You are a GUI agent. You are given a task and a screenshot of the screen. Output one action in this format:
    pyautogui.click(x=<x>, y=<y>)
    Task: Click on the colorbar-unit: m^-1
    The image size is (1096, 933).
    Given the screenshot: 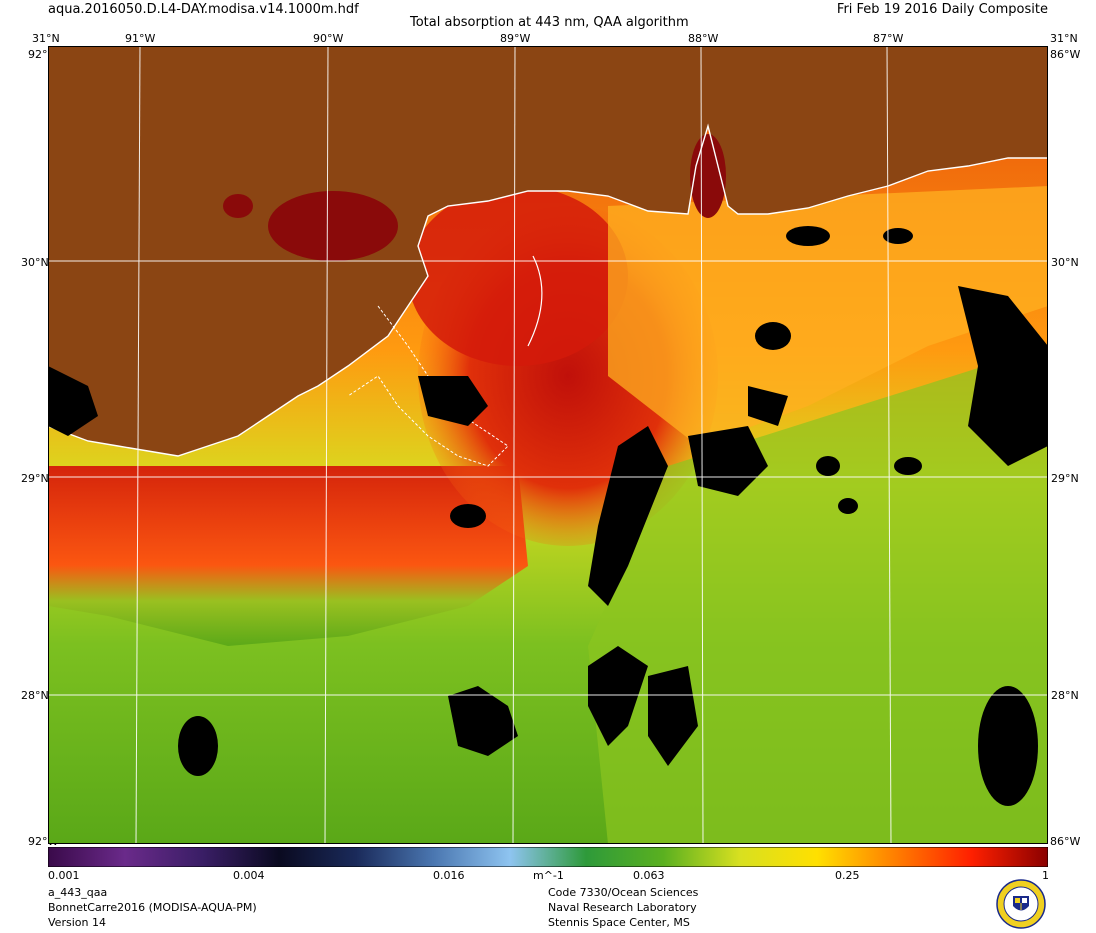 What is the action you would take?
    pyautogui.click(x=548, y=875)
    